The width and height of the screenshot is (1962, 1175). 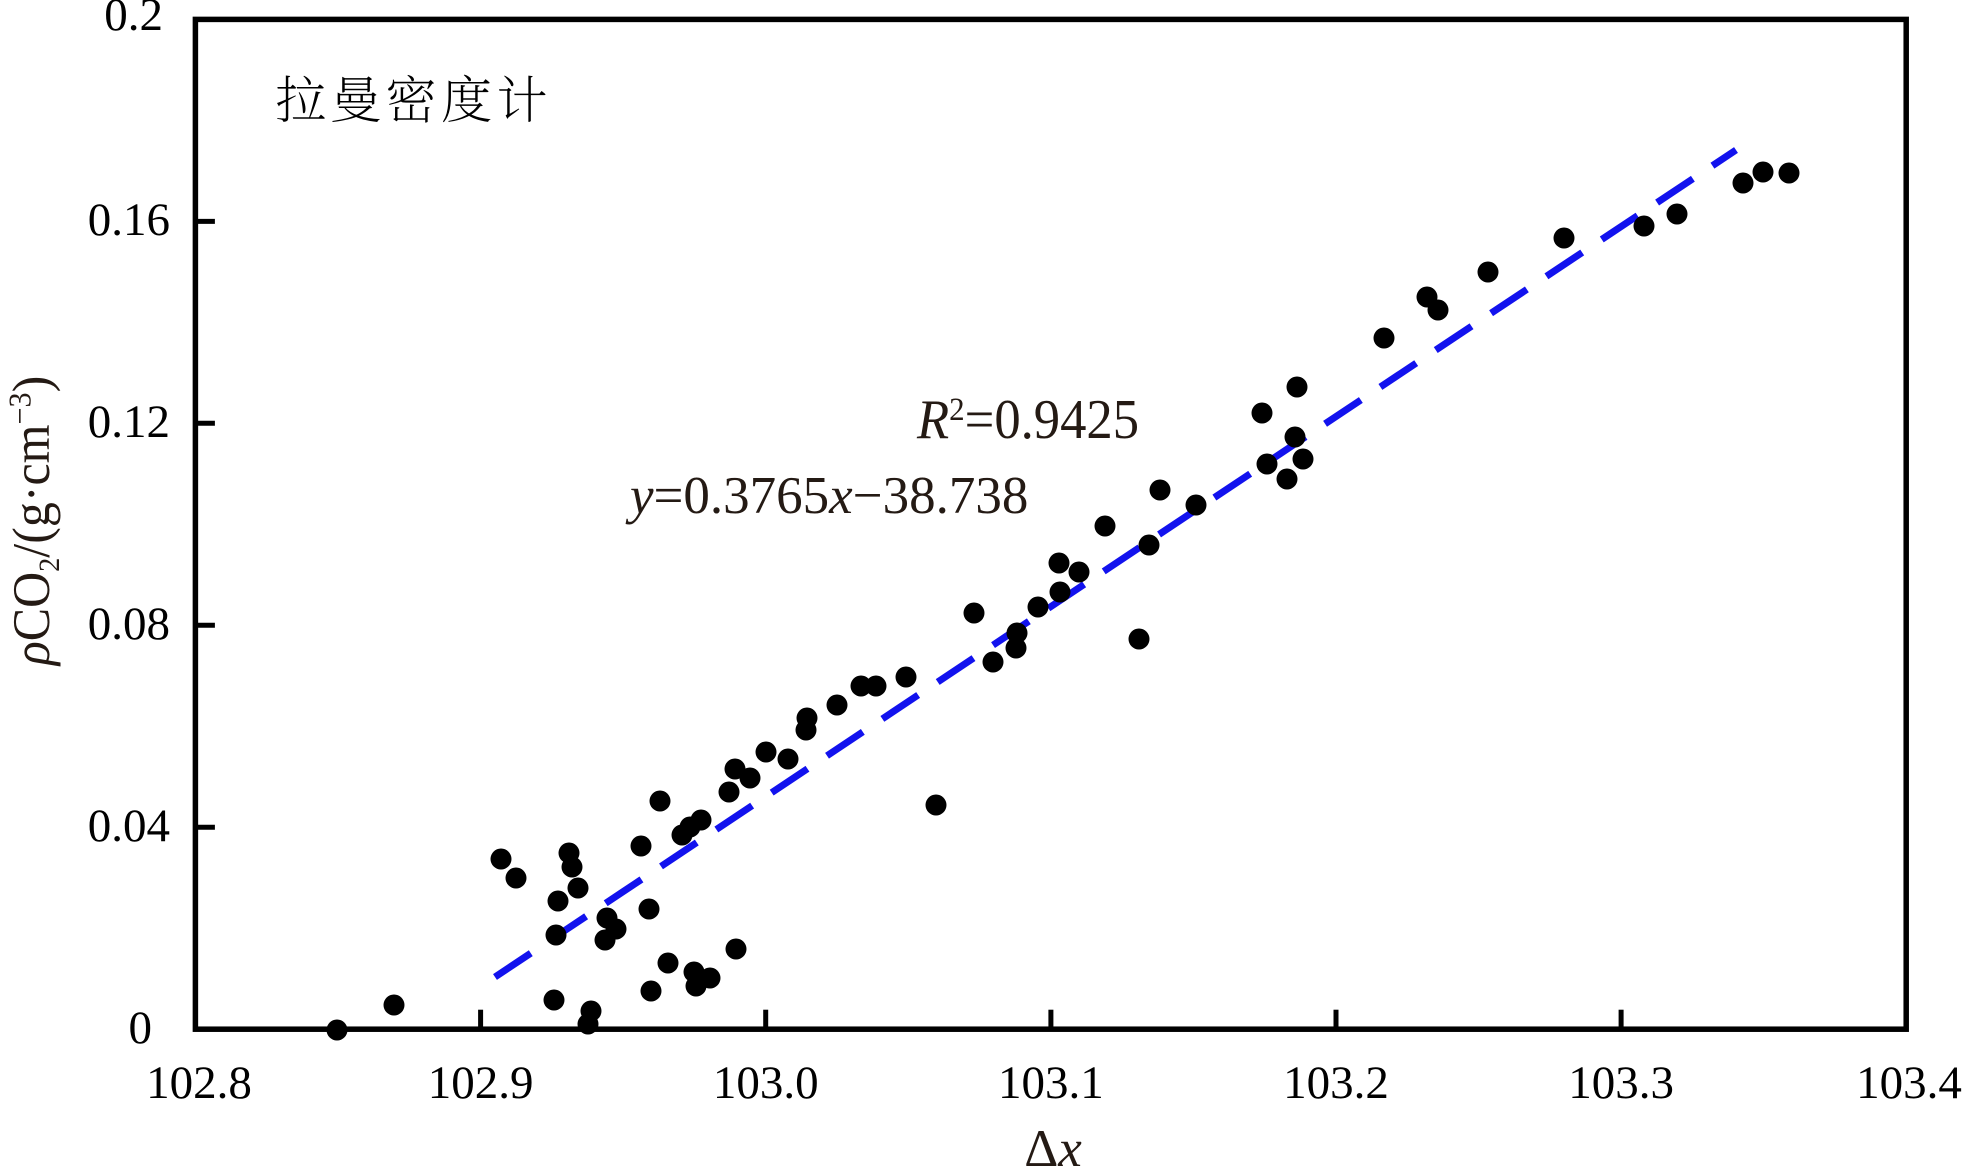 What do you see at coordinates (129, 624) in the screenshot?
I see `svg-text: 0.08` at bounding box center [129, 624].